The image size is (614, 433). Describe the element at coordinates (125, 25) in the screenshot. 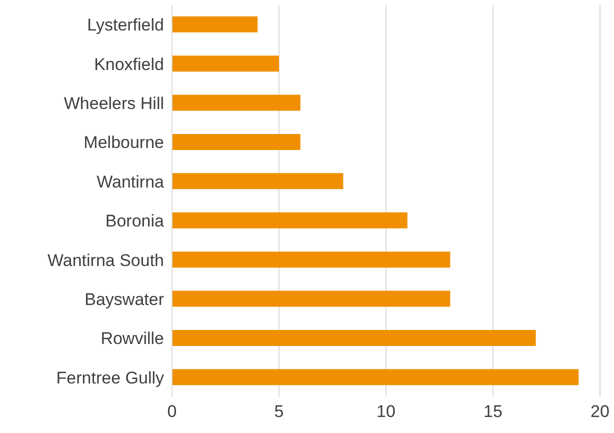

I see `y-tick-label: Lysterfield` at that location.